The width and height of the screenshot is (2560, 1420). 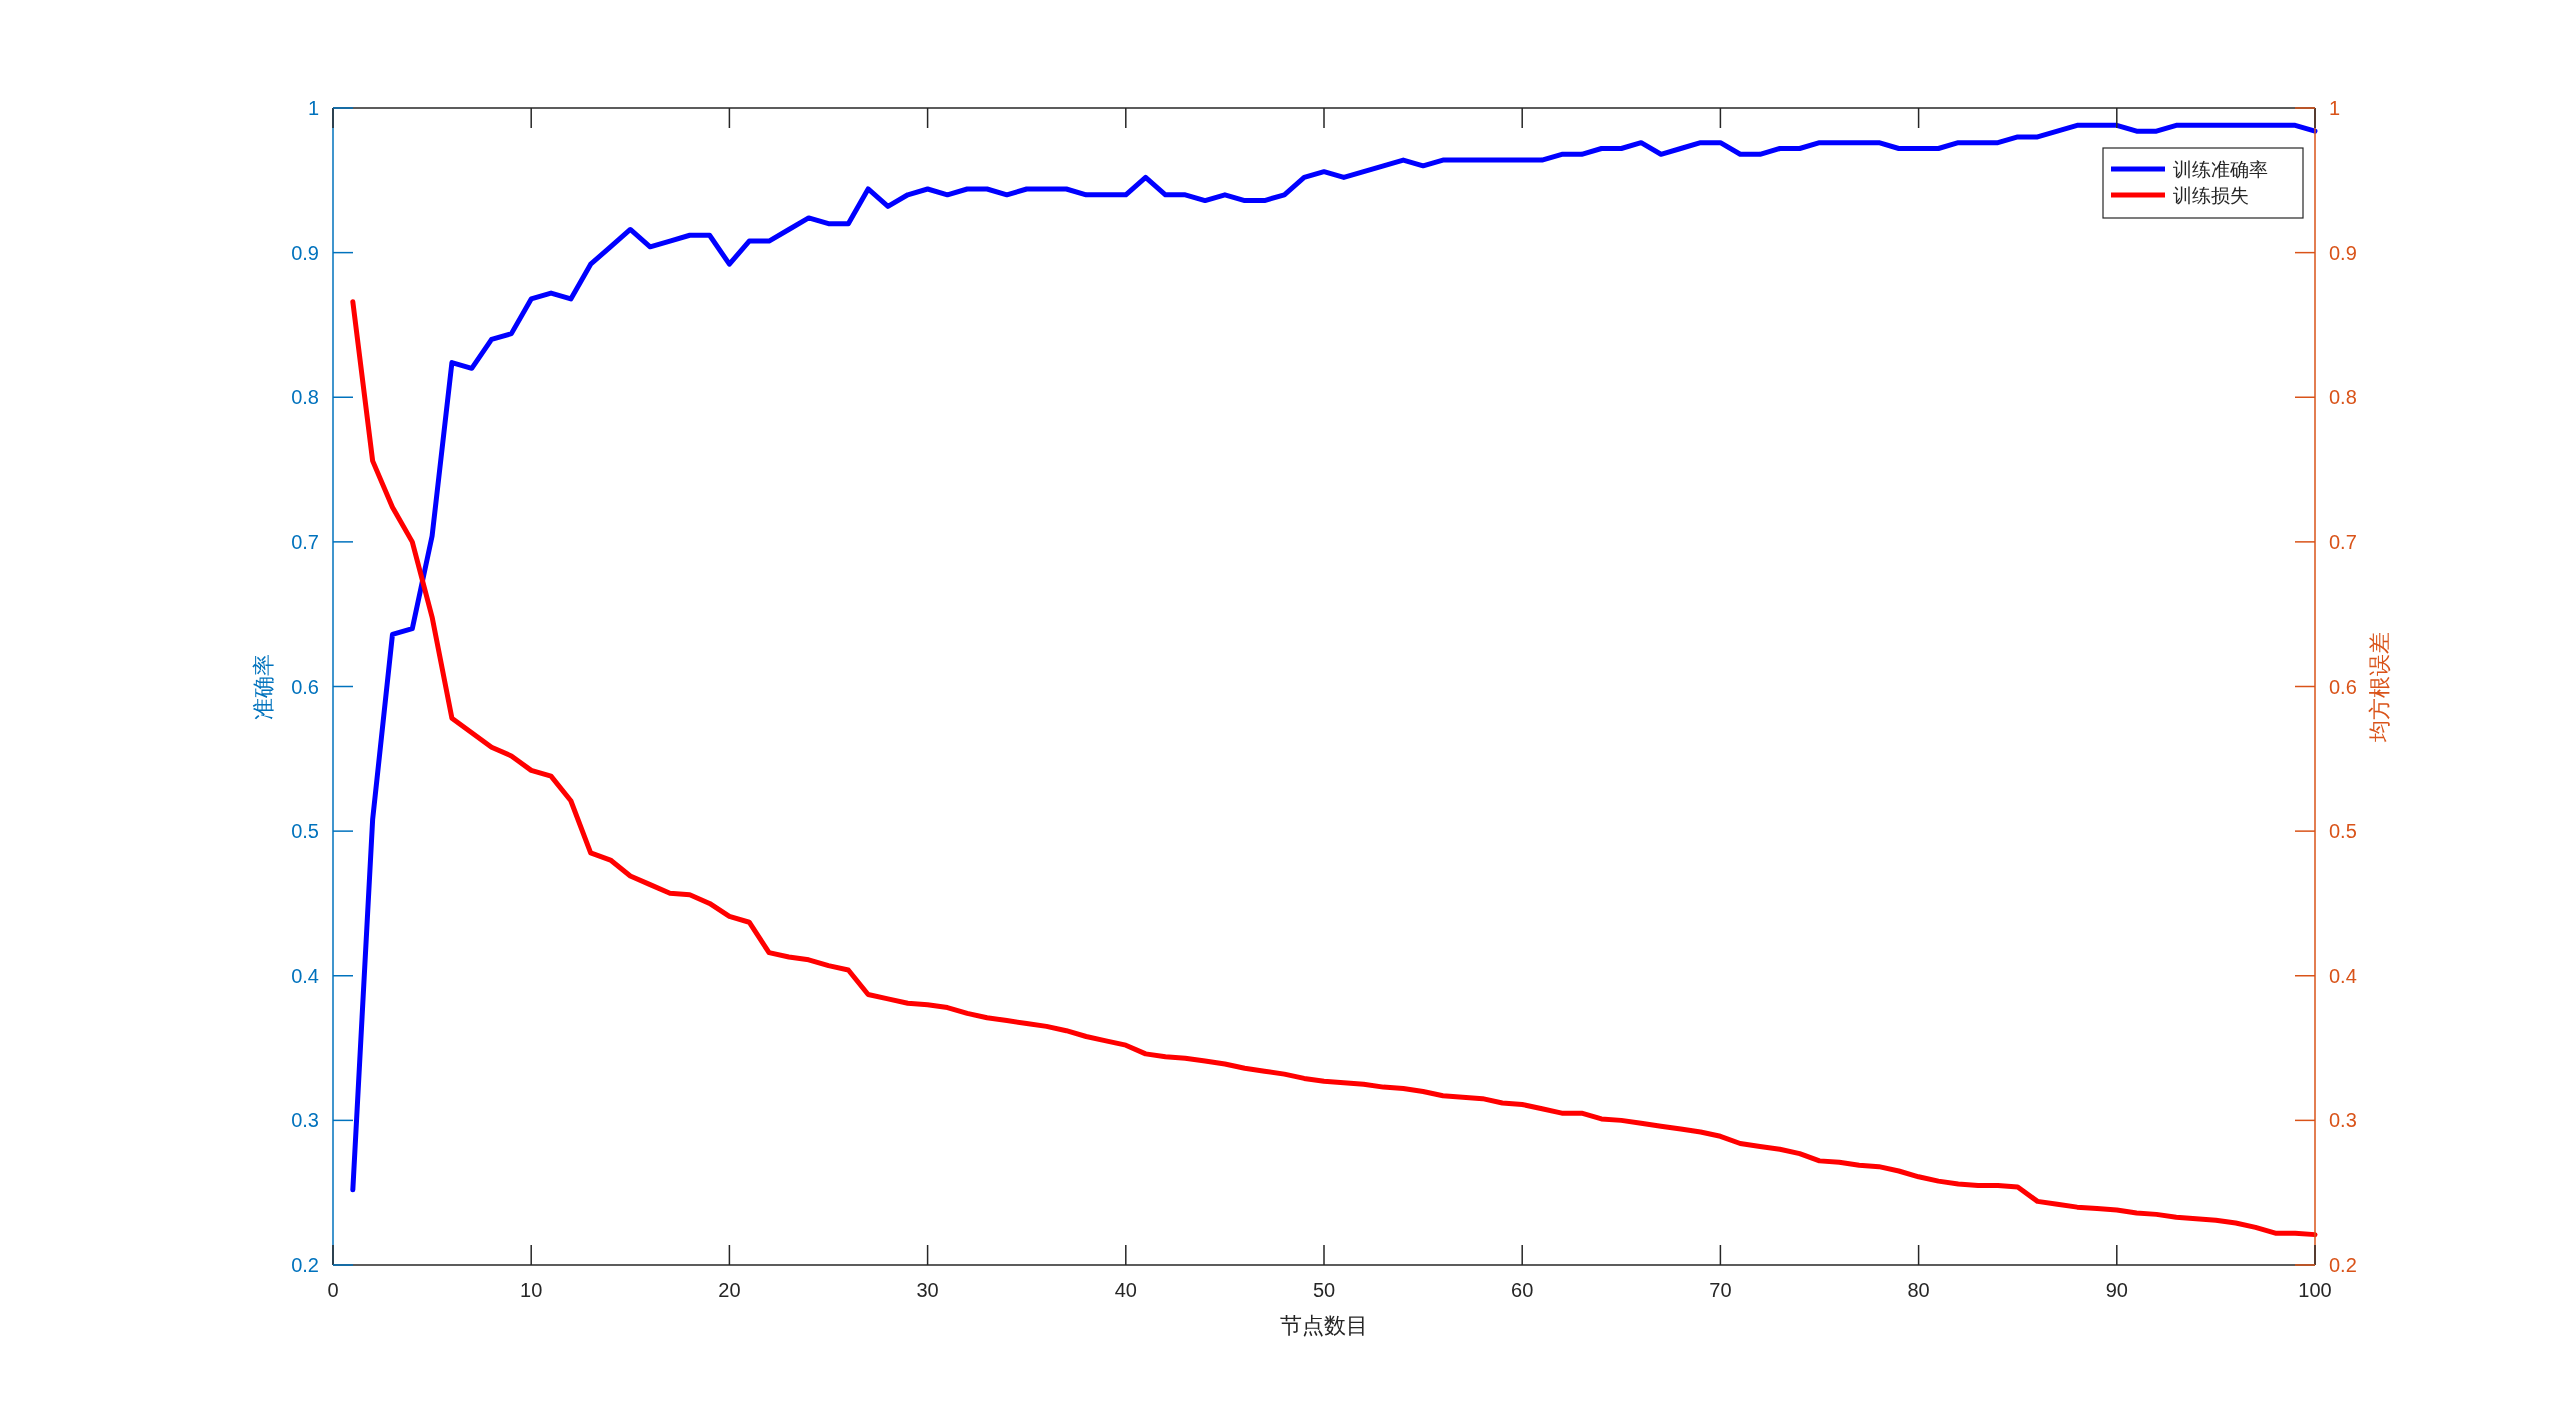 What do you see at coordinates (305, 397) in the screenshot?
I see `y-tick-label: 0.8` at bounding box center [305, 397].